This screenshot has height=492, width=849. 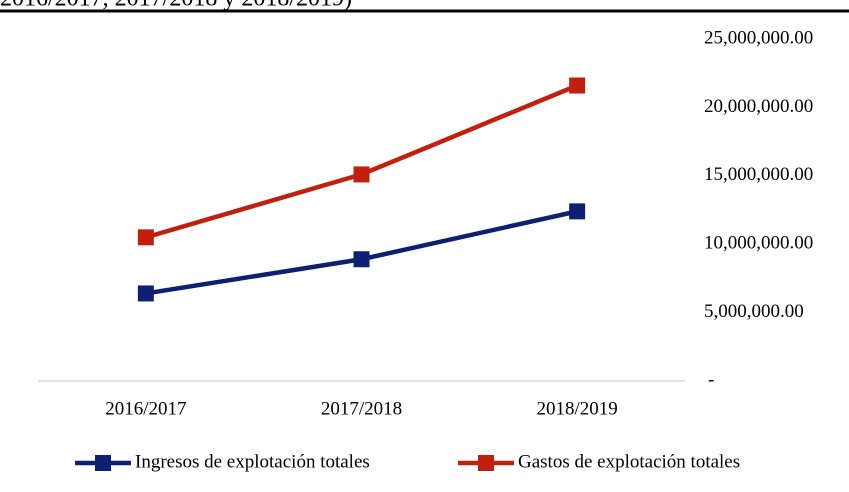 I want to click on x-tick-label: 2016/2017, so click(x=145, y=408).